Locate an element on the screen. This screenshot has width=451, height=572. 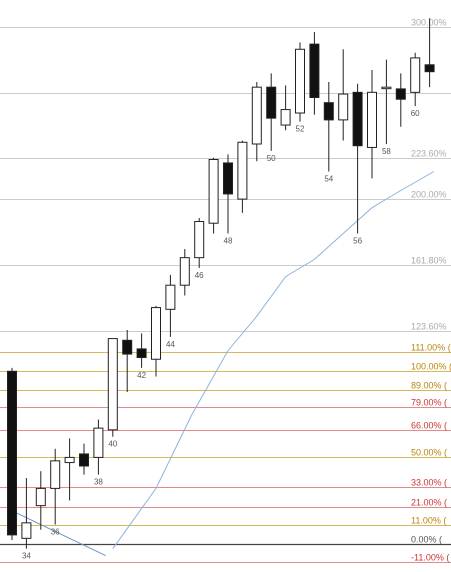
bar-number-label: 44 is located at coordinates (170, 344).